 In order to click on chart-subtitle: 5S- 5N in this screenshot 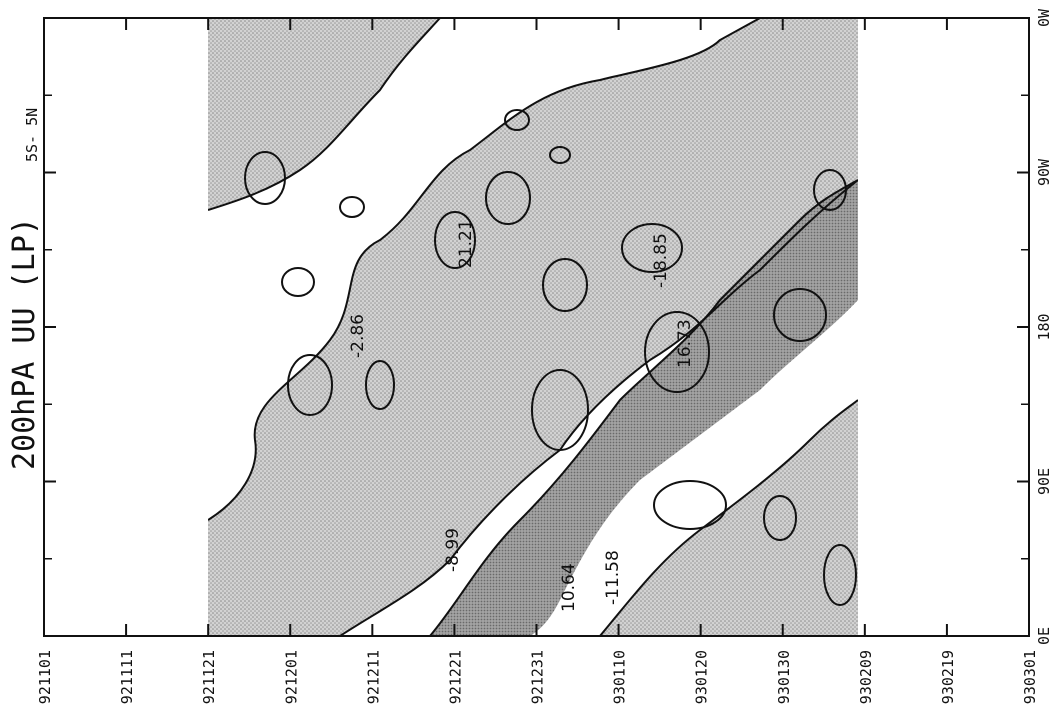, I will do `click(32, 135)`.